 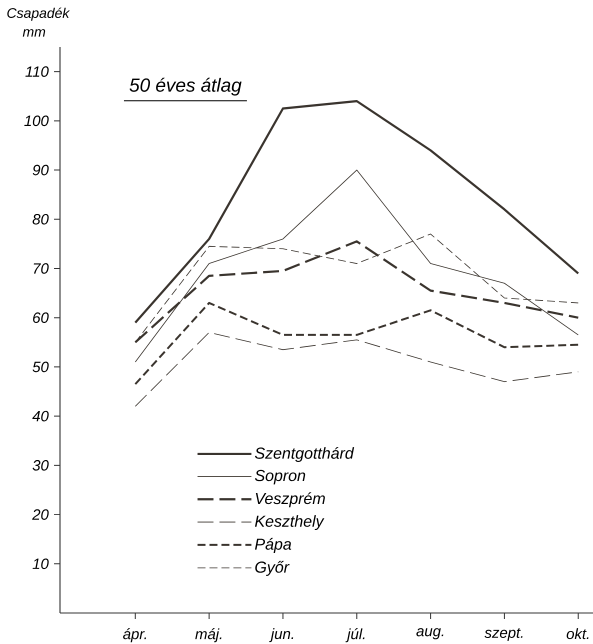 What do you see at coordinates (40, 416) in the screenshot?
I see `y-tick-label: 40` at bounding box center [40, 416].